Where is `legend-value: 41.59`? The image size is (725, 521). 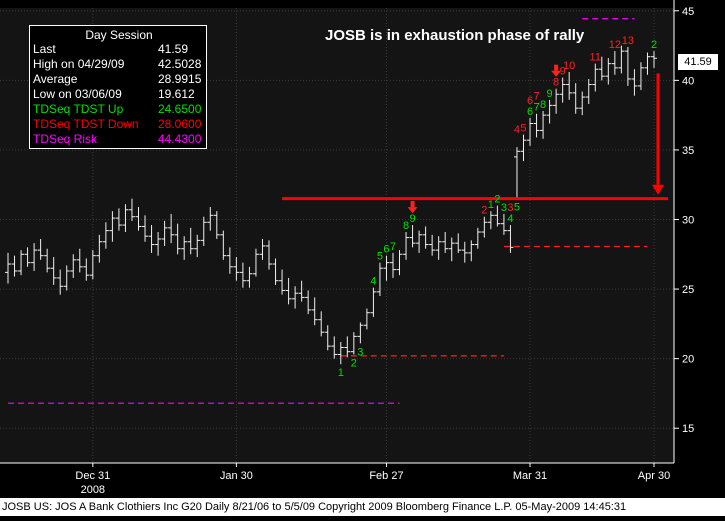
legend-value: 41.59 is located at coordinates (173, 49).